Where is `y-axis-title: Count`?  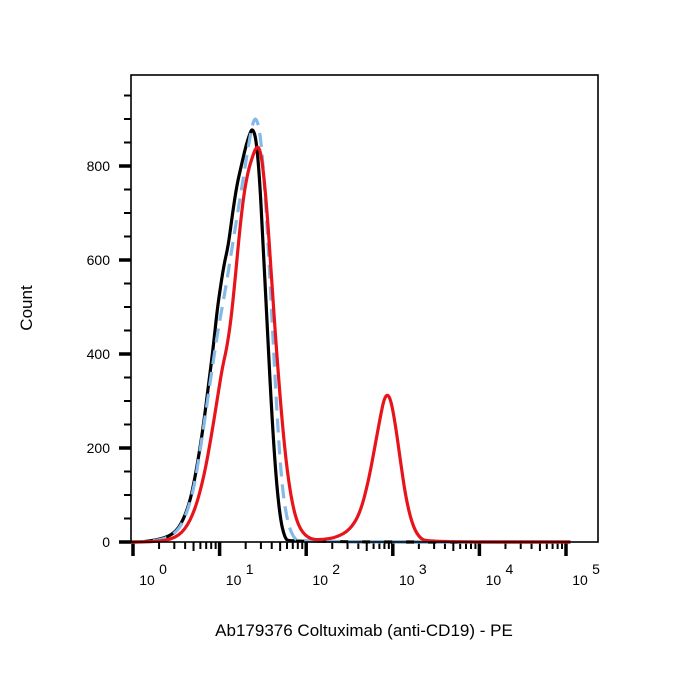
y-axis-title: Count is located at coordinates (26, 308).